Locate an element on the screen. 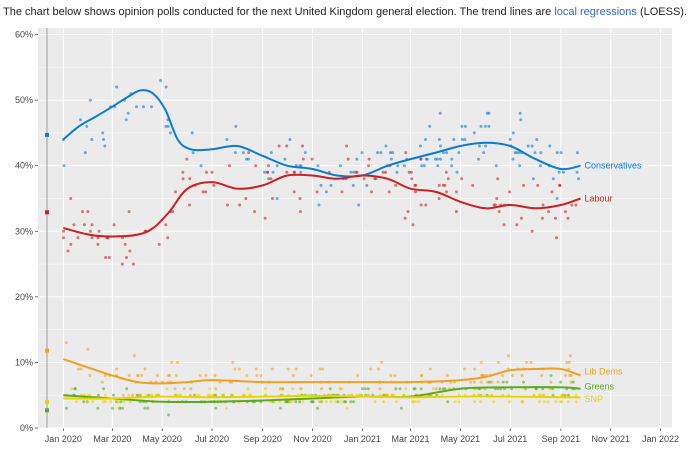 Image resolution: width=690 pixels, height=455 pixels. x-tick-label: Sep 2021 is located at coordinates (561, 439).